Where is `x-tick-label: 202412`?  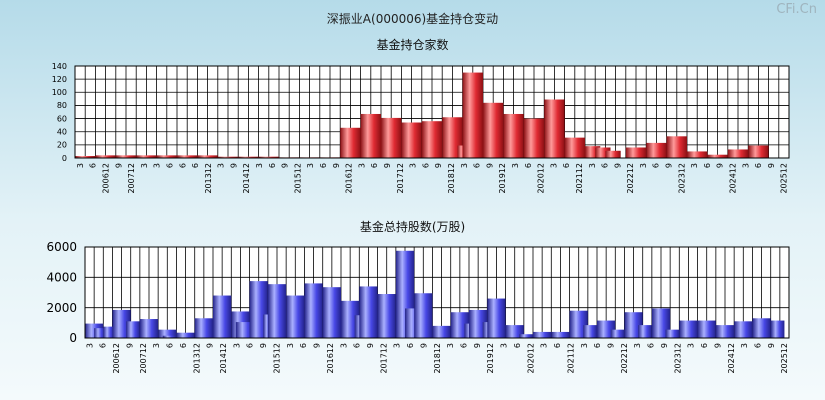
x-tick-label: 202412 is located at coordinates (733, 178).